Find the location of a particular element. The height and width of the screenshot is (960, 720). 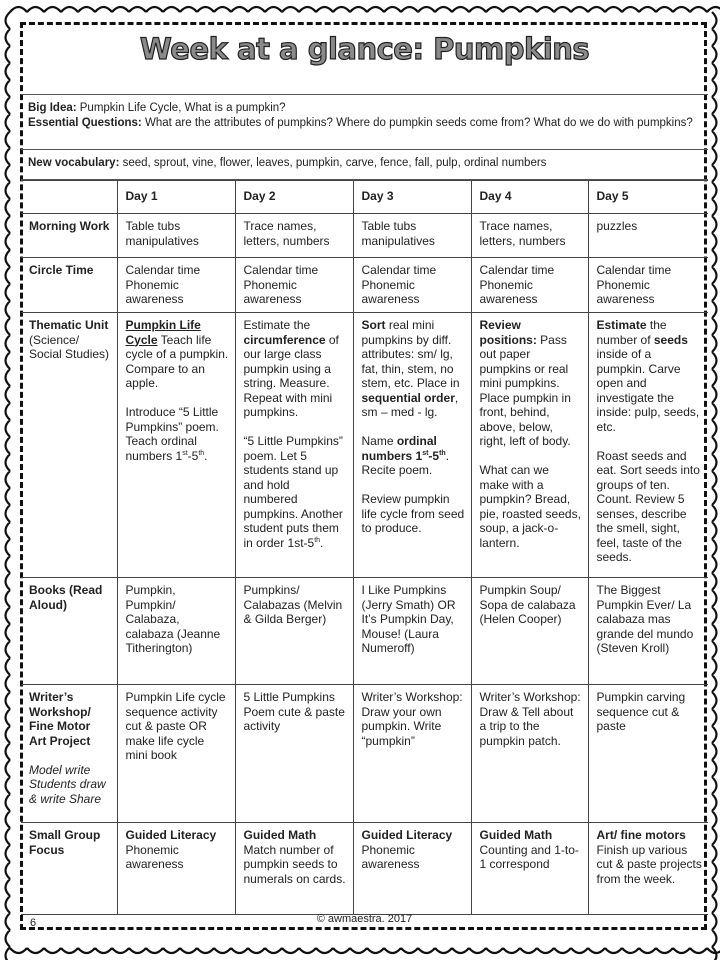

big-idea-label: Big Idea: is located at coordinates (52, 108).